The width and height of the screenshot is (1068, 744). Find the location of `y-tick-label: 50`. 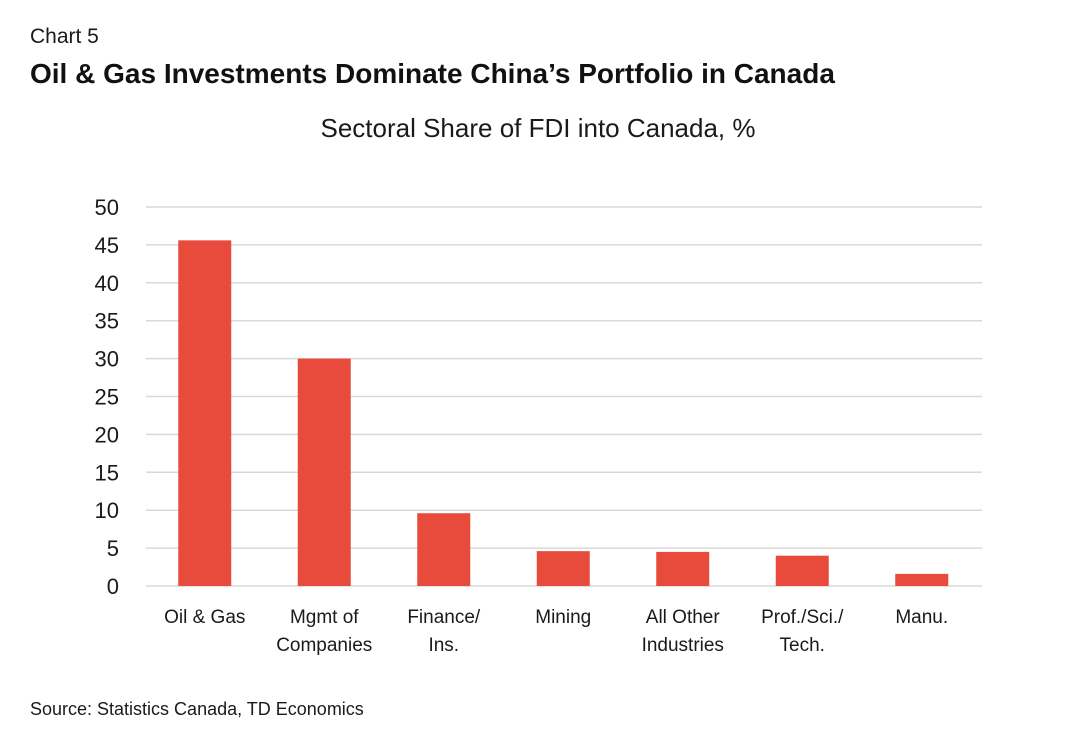

y-tick-label: 50 is located at coordinates (107, 207).